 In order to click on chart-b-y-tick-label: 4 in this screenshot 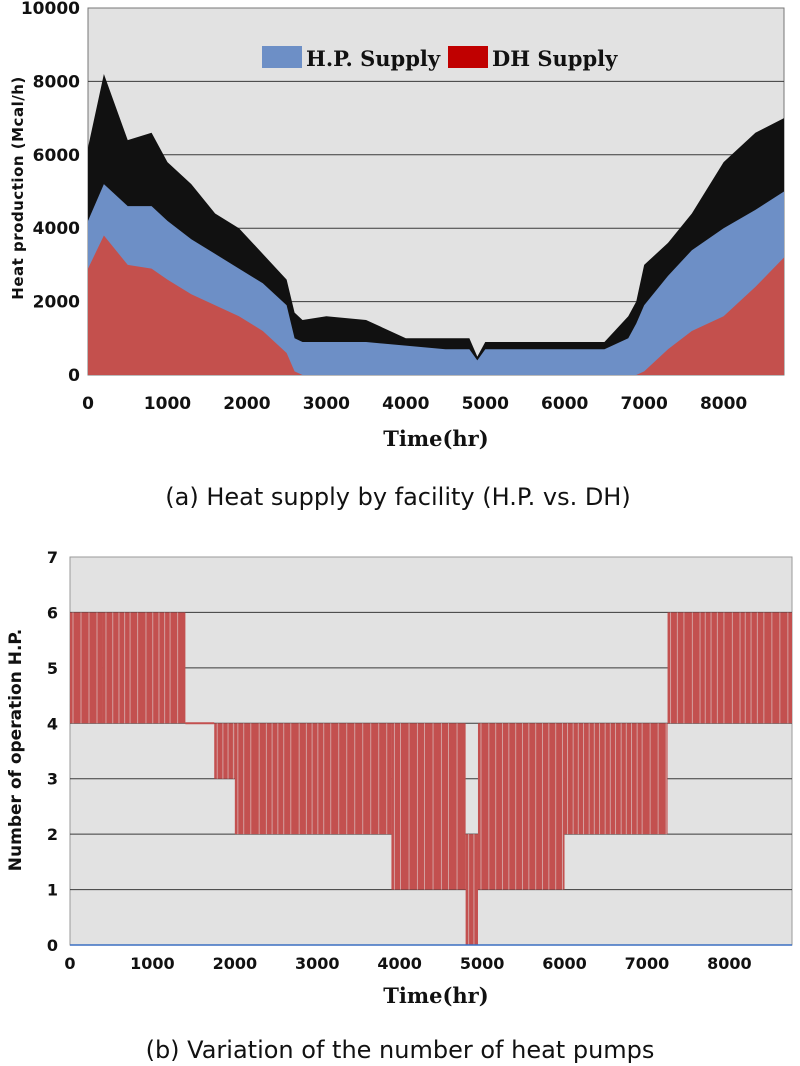, I will do `click(52, 723)`.